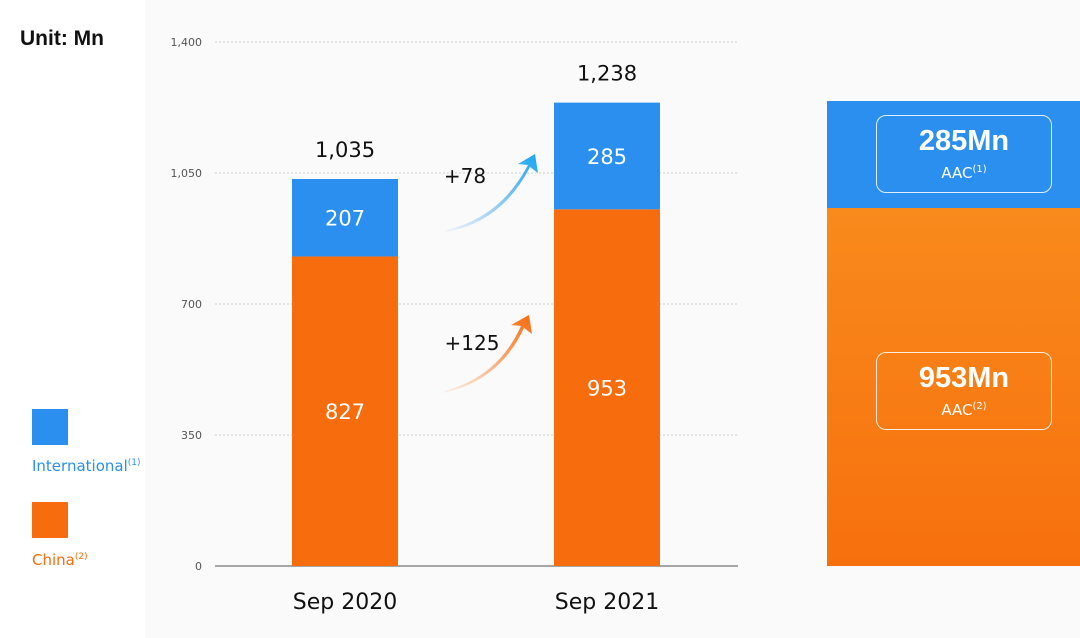  I want to click on side-international-value: 285Mn, so click(964, 141).